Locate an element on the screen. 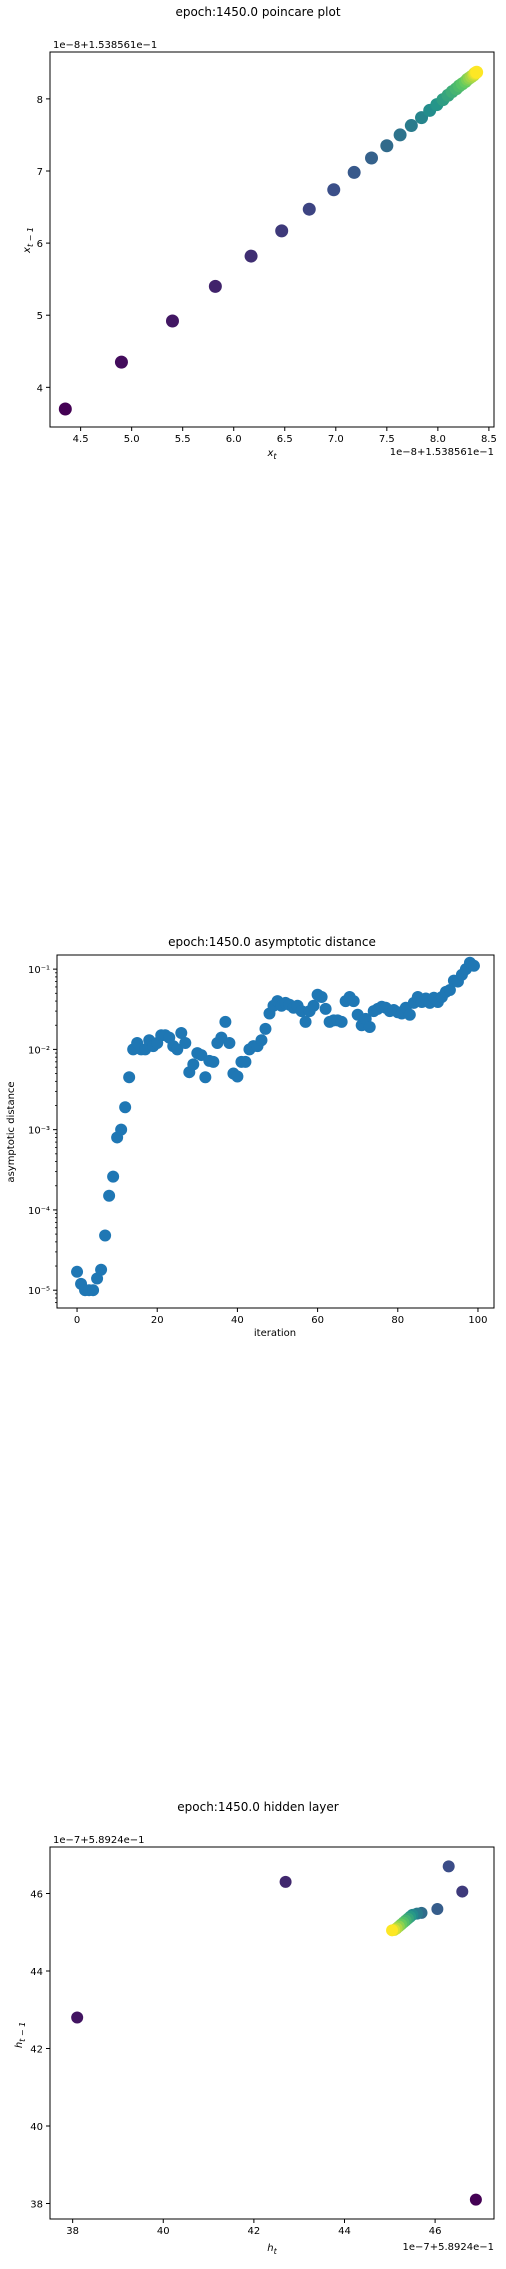 The width and height of the screenshot is (506, 2269). y-tick-label: 10⁻¹ is located at coordinates (39, 970).